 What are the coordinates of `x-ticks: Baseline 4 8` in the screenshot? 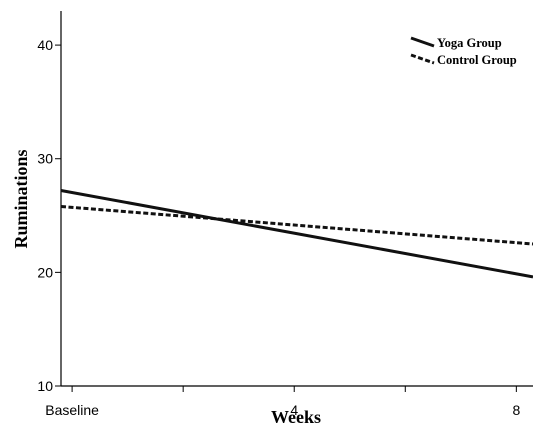 It's located at (282, 402).